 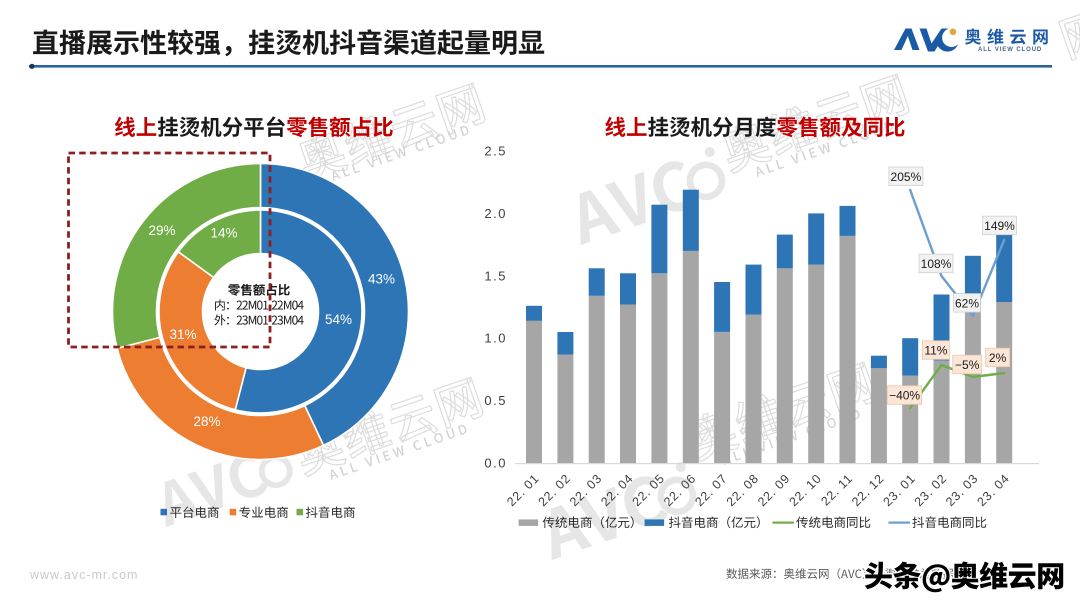 I want to click on svg-text: −5%, so click(x=967, y=365).